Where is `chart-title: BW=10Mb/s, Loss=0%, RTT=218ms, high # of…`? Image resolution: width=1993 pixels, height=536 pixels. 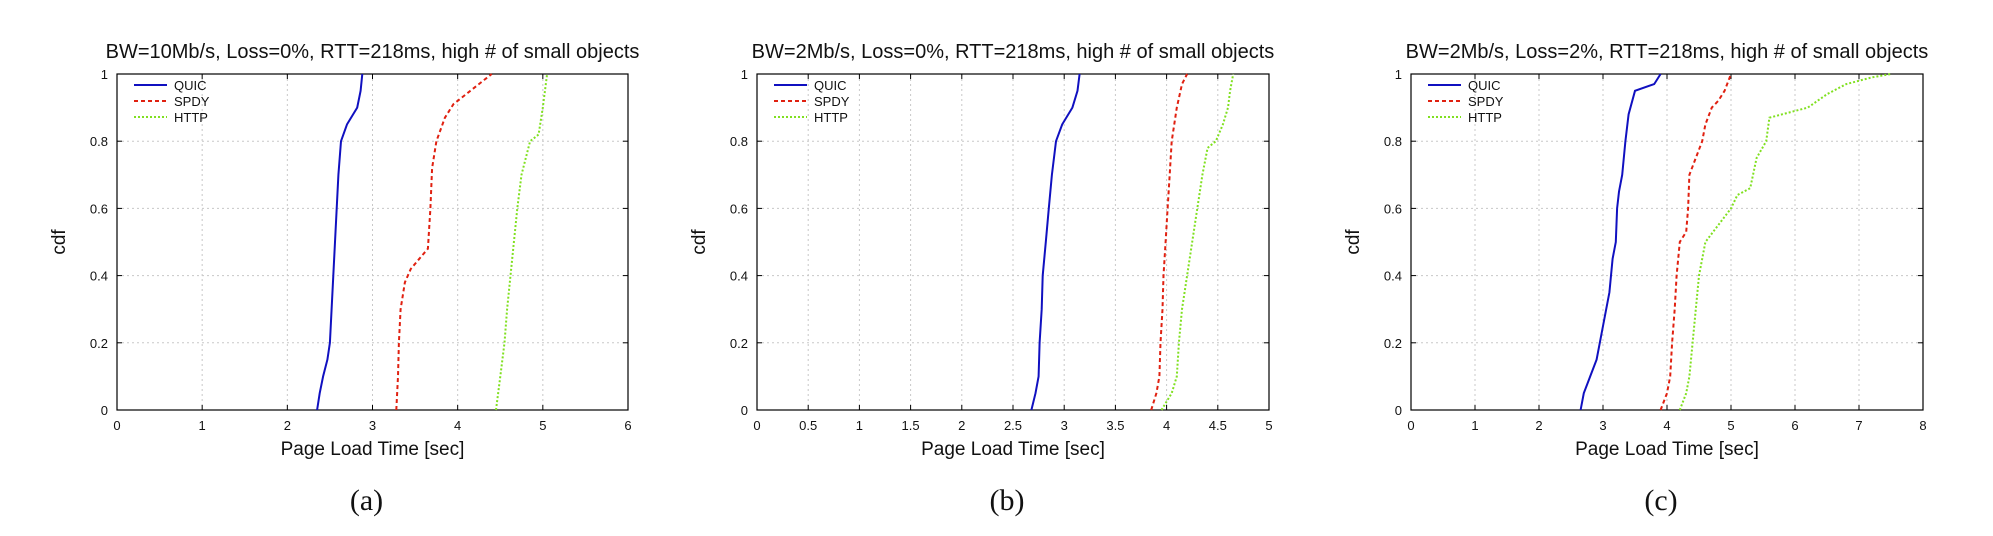 chart-title: BW=10Mb/s, Loss=0%, RTT=218ms, high # of… is located at coordinates (373, 52).